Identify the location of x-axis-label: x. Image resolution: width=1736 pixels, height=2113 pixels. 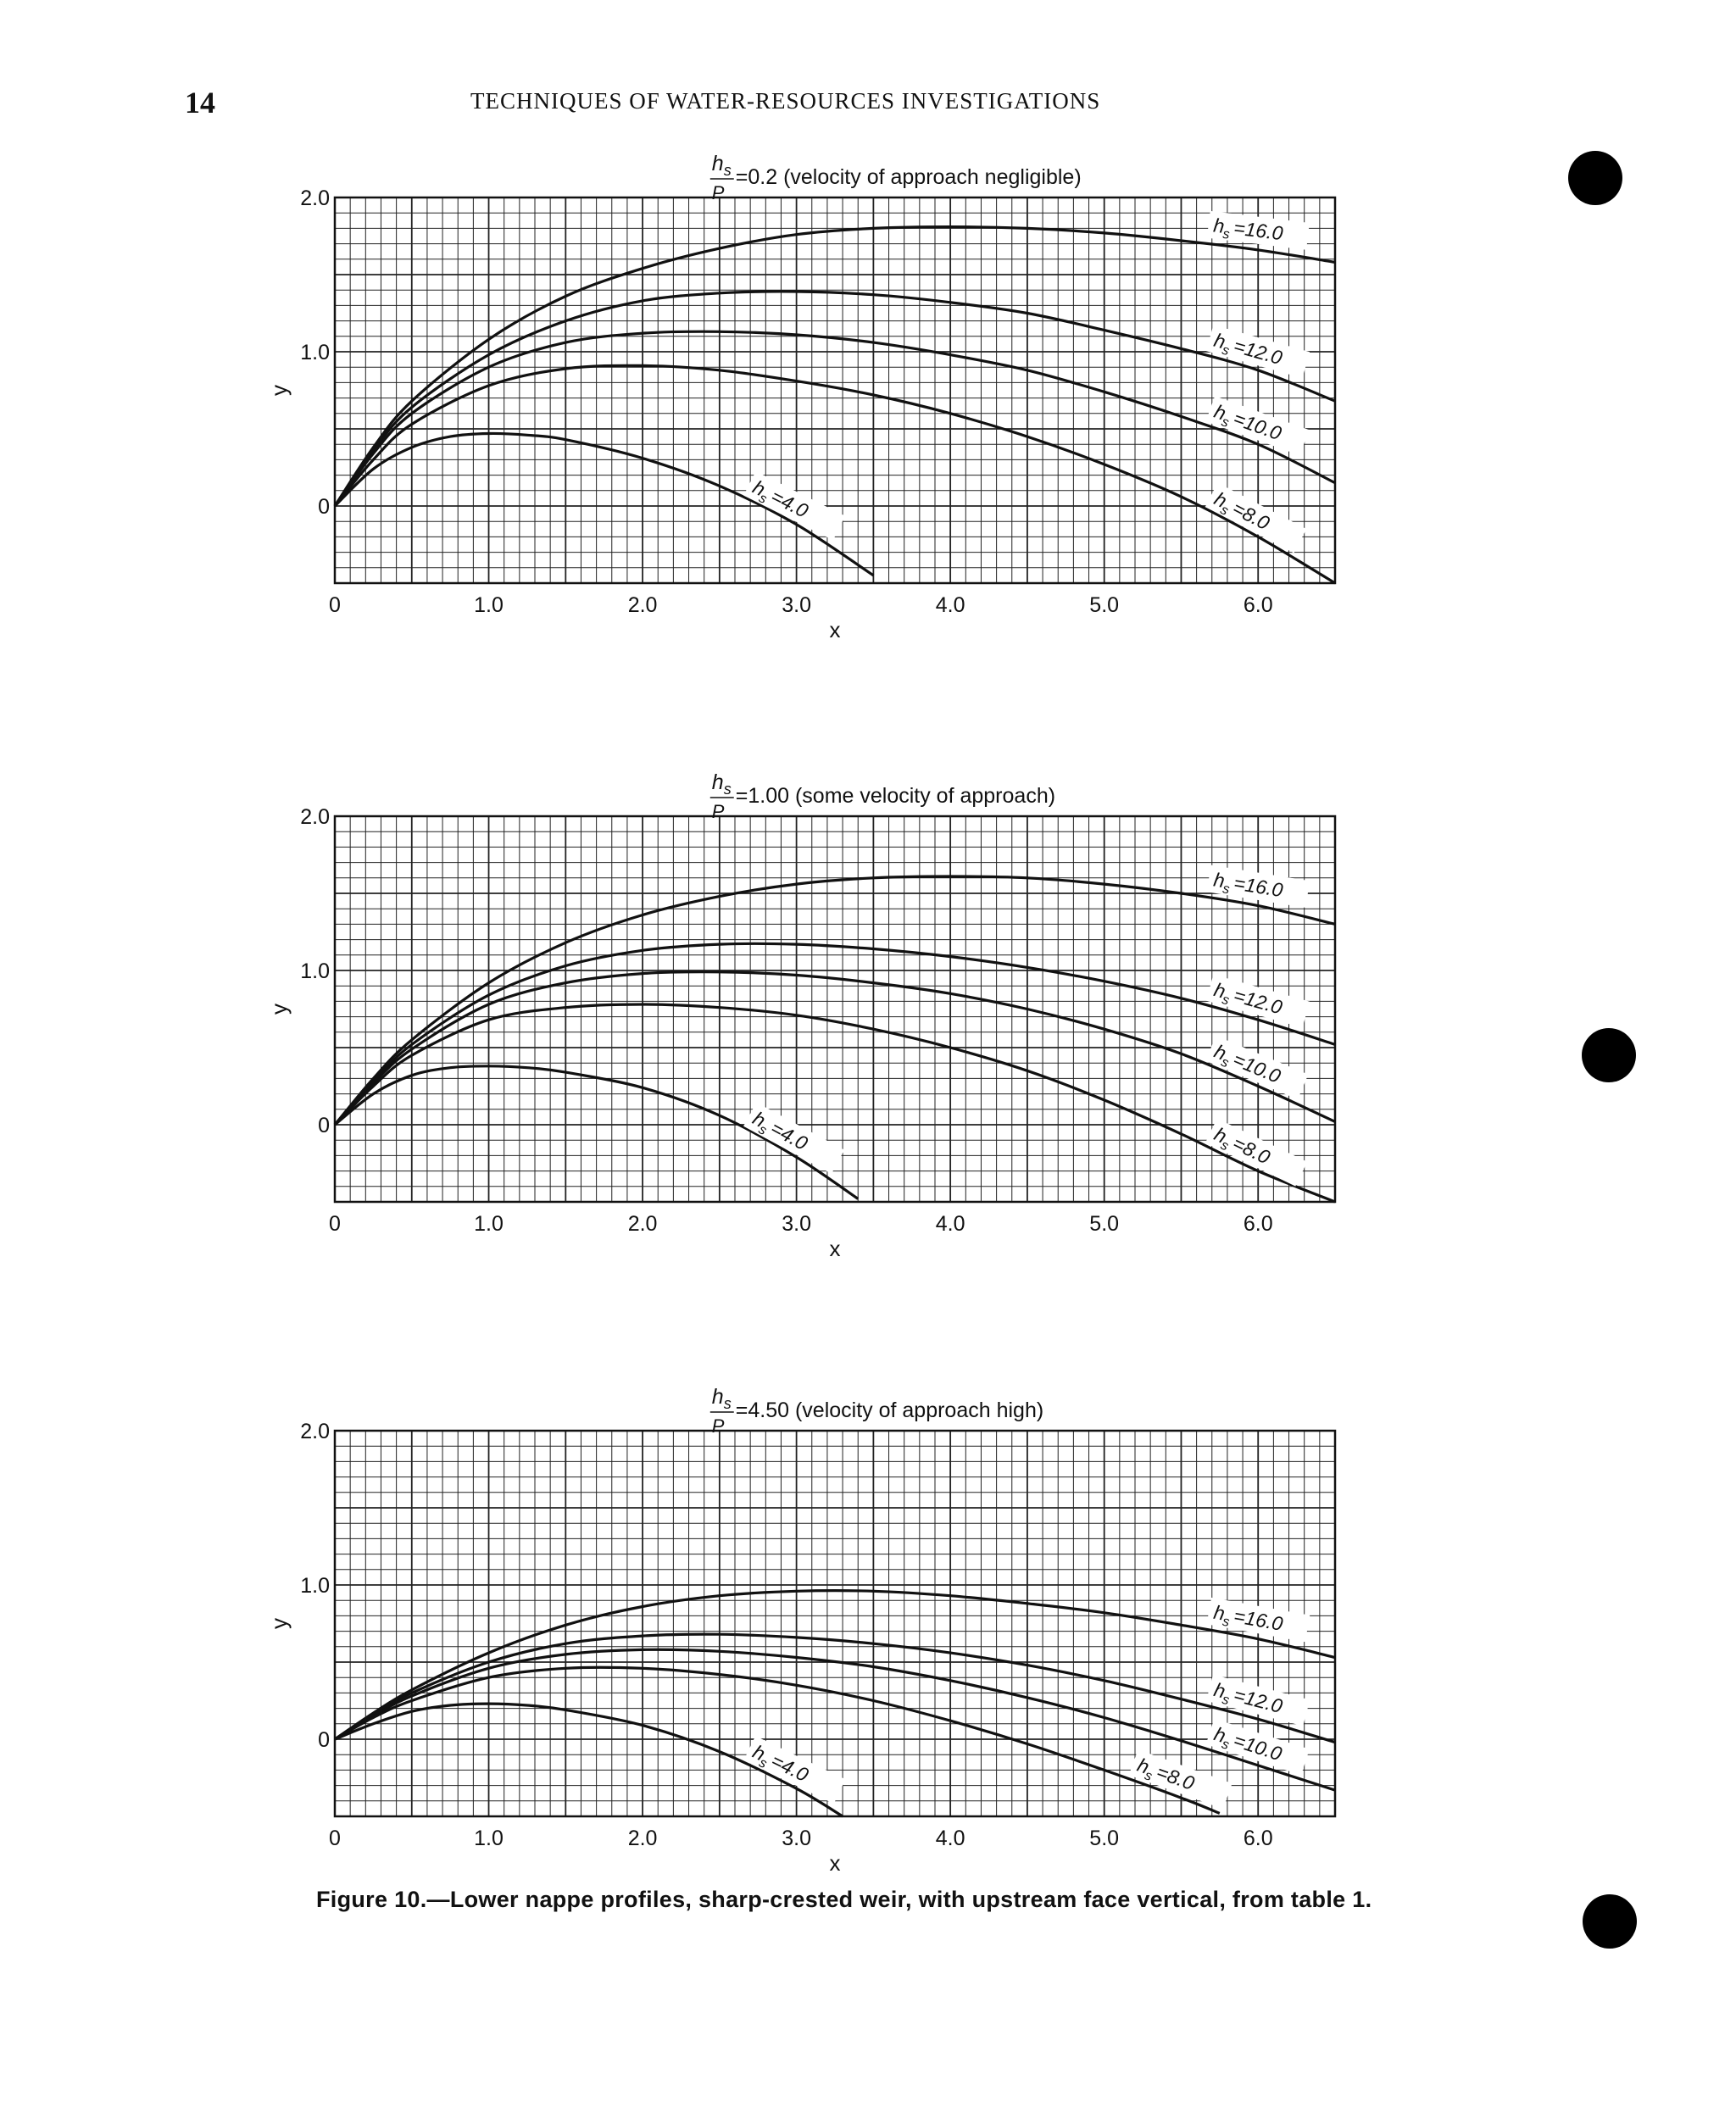
(835, 629).